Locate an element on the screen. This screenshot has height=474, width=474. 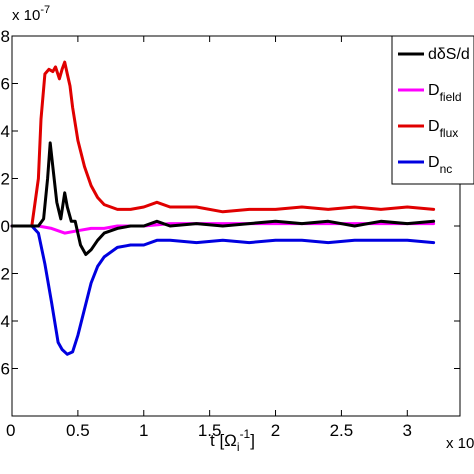
x-tick-label: 2.5 is located at coordinates (342, 430).